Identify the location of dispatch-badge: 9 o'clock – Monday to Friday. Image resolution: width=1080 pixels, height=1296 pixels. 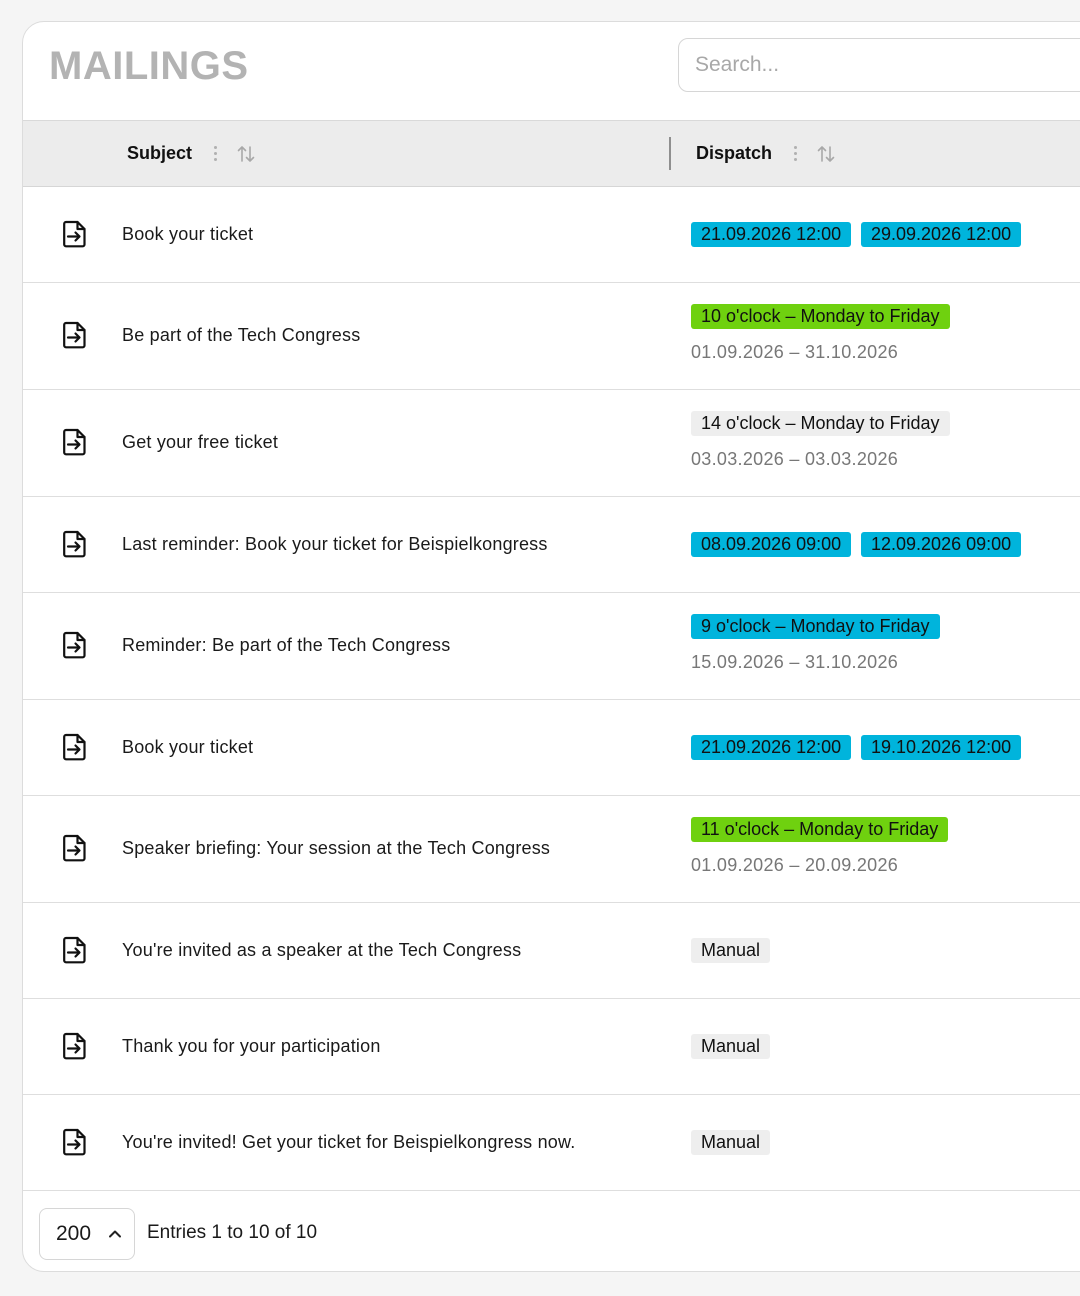
(815, 626).